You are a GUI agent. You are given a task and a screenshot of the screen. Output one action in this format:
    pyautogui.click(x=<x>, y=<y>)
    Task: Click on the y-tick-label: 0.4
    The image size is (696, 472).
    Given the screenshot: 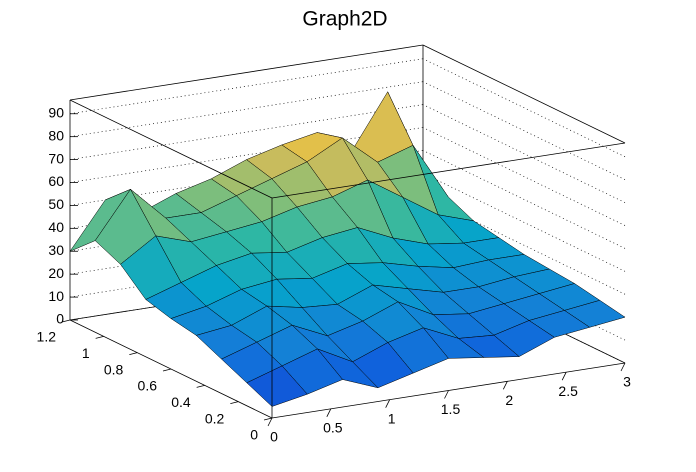 What is the action you would take?
    pyautogui.click(x=181, y=402)
    